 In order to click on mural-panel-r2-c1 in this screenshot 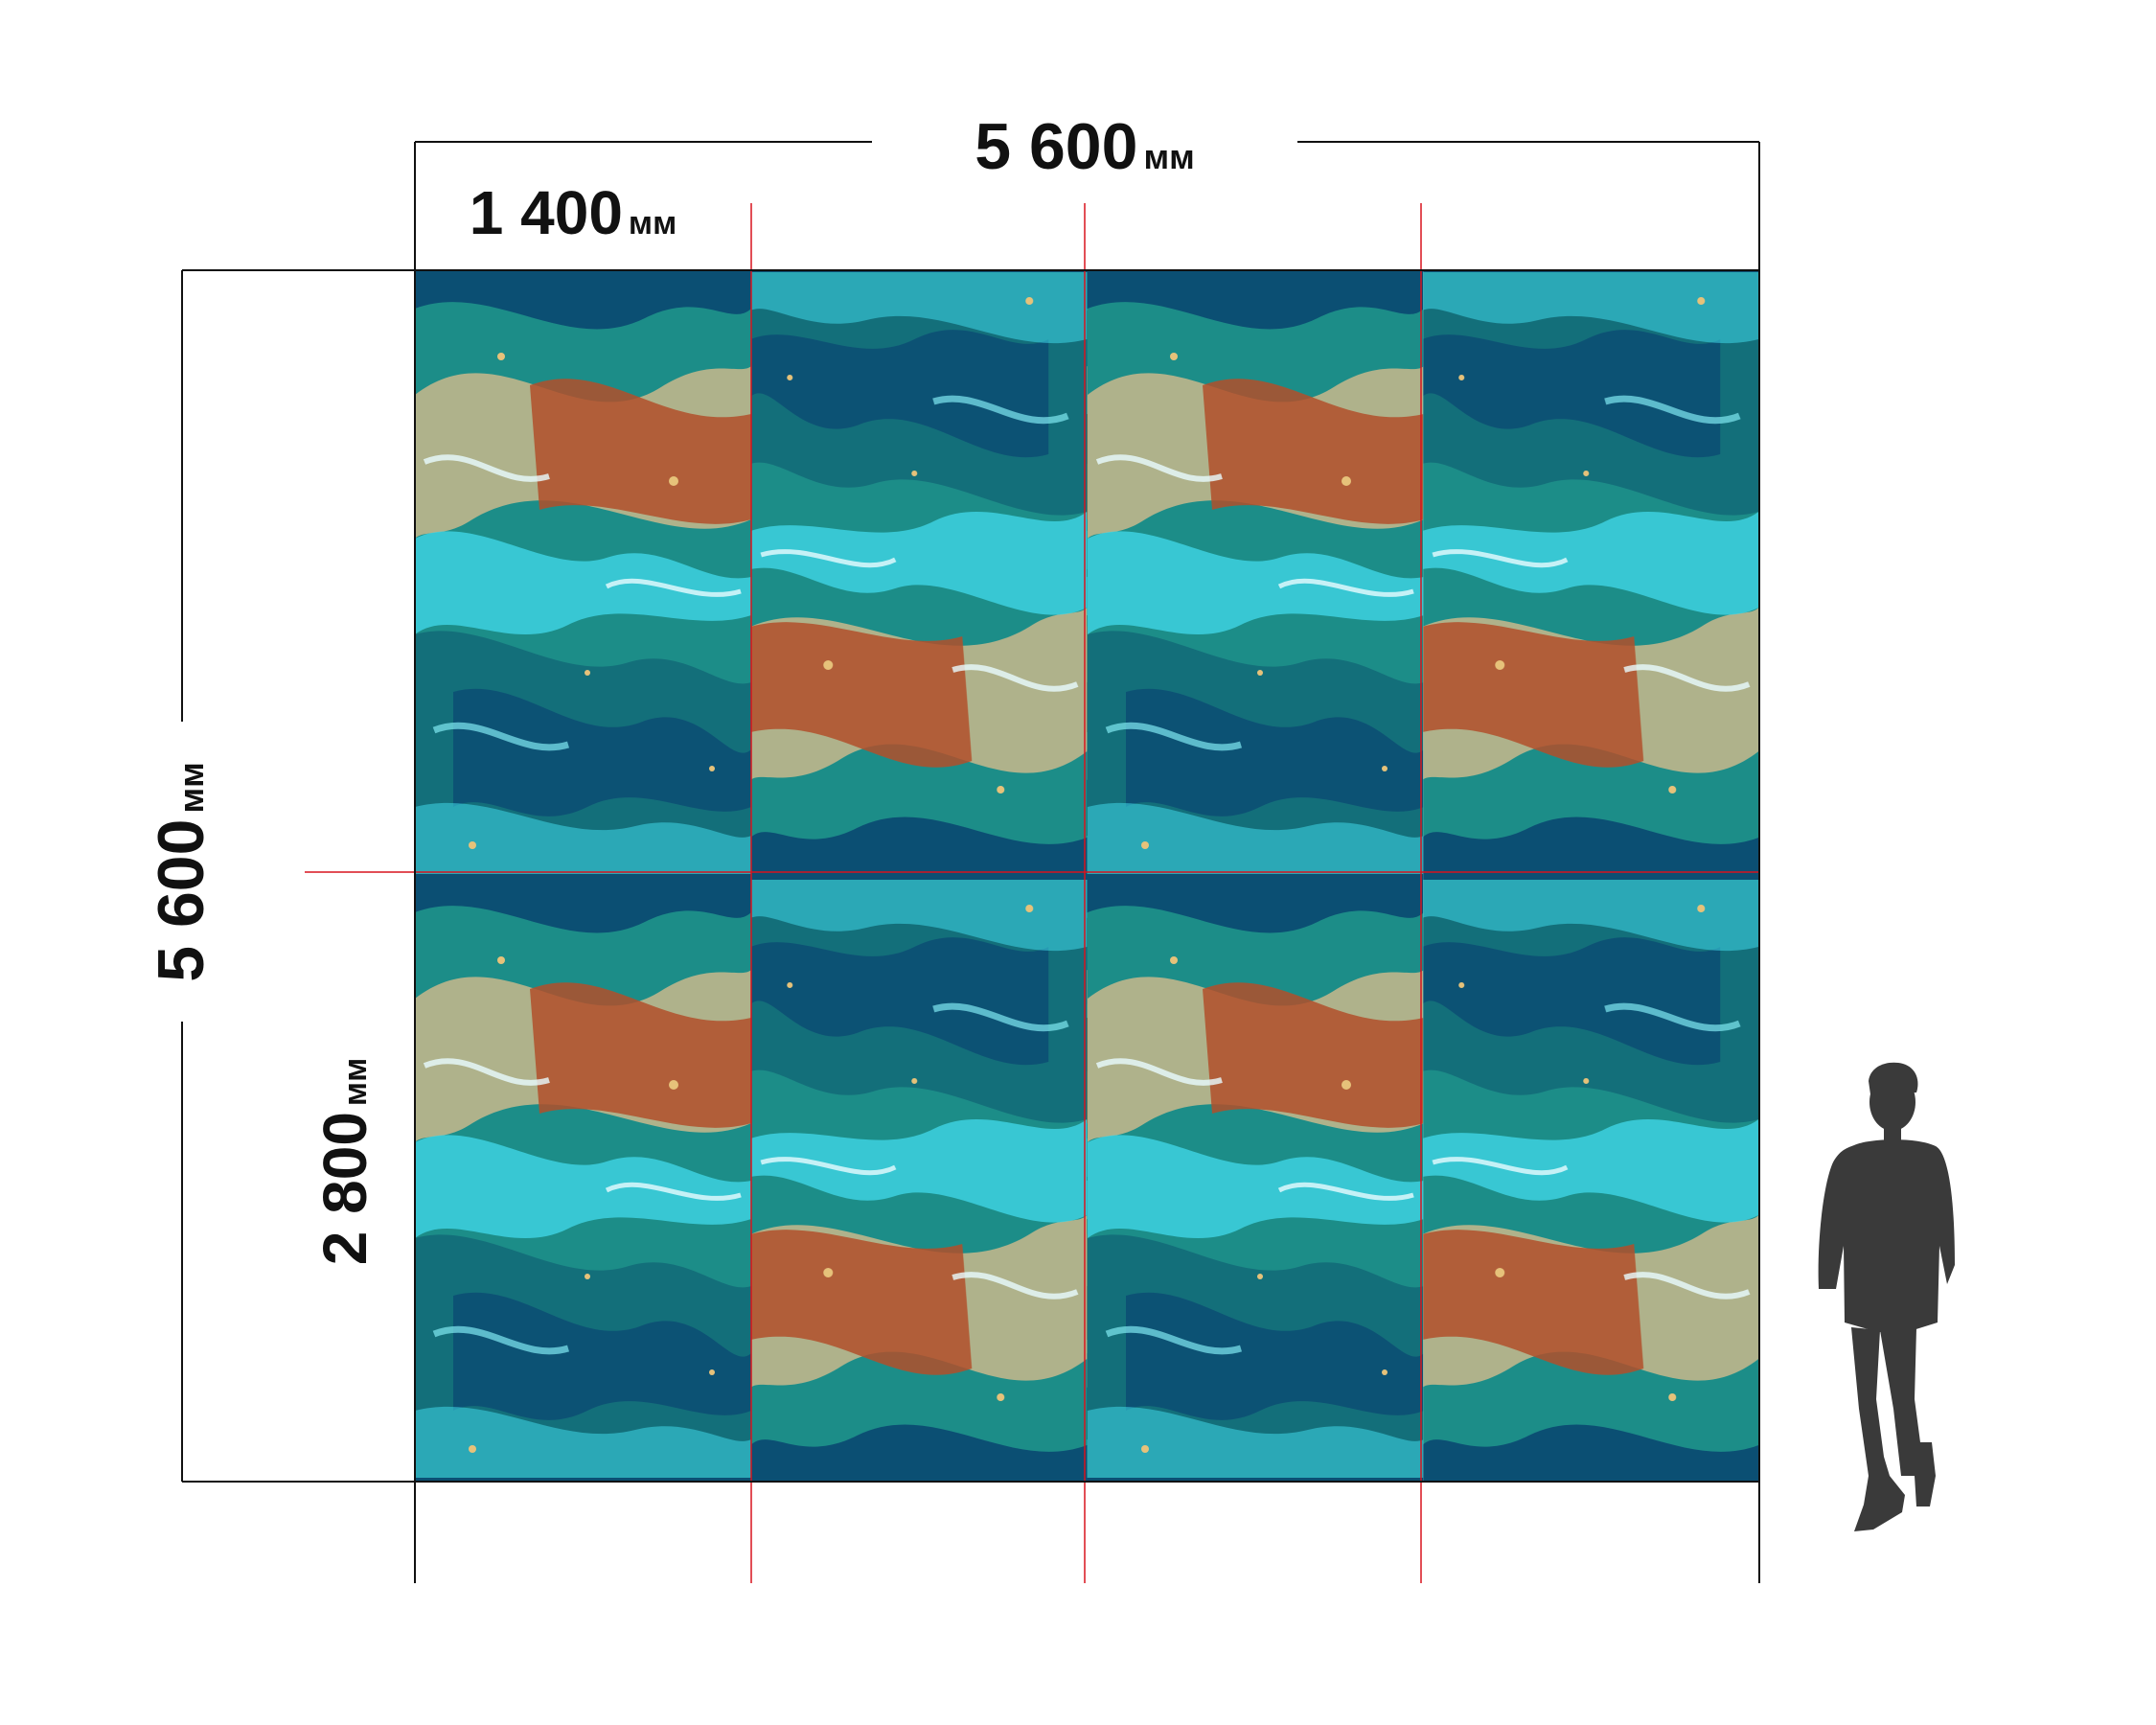, I will do `click(583, 1179)`.